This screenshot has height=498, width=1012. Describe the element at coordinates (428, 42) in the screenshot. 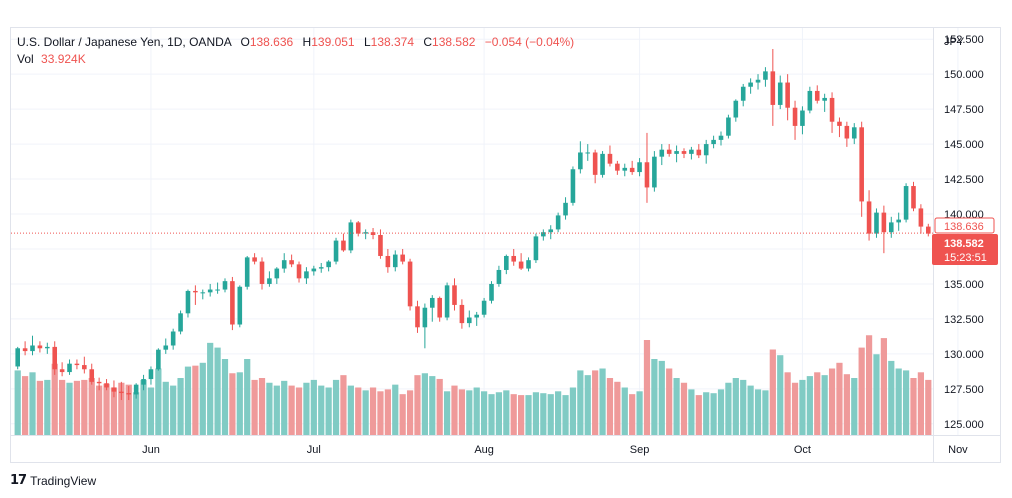

I see `close-label: C` at that location.